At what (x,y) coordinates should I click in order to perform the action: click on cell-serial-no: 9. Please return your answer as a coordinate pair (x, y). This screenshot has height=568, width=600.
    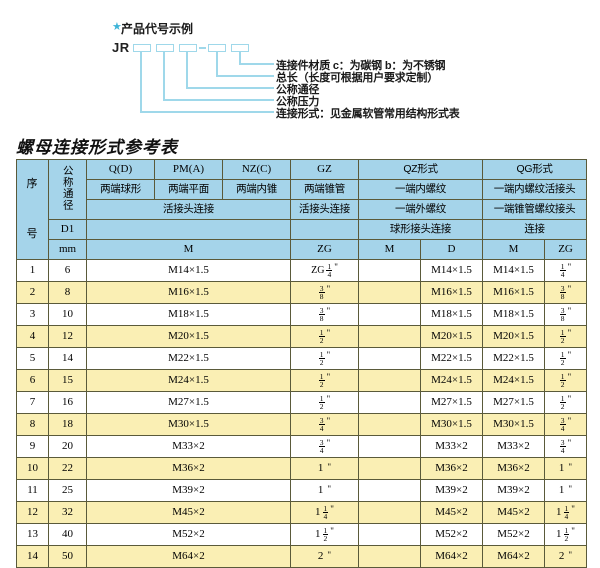
    Looking at the image, I should click on (32, 446).